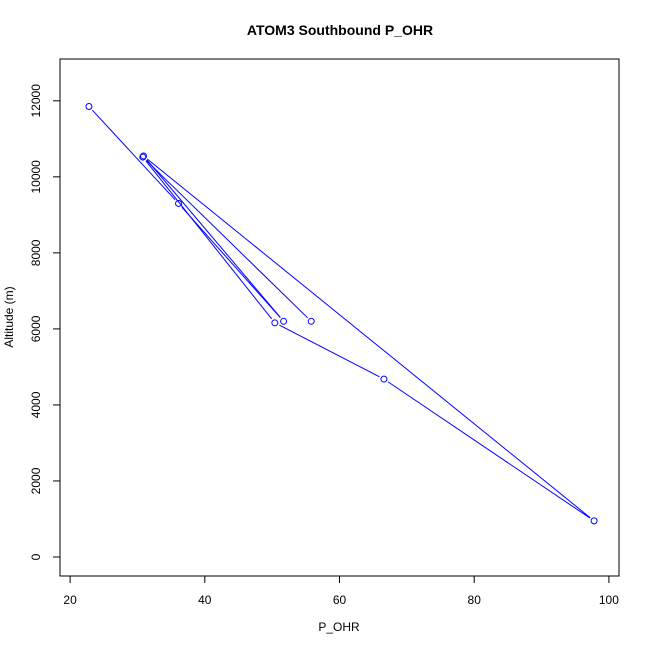 This screenshot has height=650, width=650. What do you see at coordinates (70, 600) in the screenshot?
I see `x-tick-label: 20` at bounding box center [70, 600].